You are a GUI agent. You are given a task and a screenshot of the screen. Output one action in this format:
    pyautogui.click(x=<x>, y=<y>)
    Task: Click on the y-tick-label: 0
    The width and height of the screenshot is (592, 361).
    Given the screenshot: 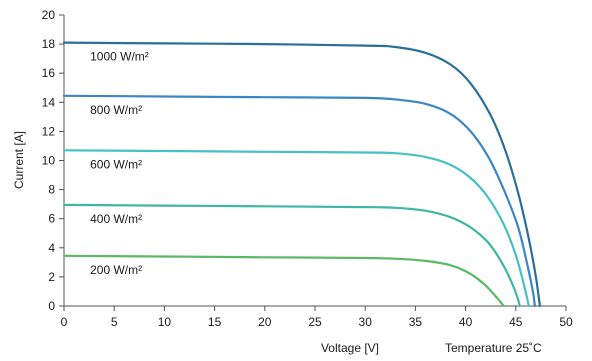 What is the action you would take?
    pyautogui.click(x=51, y=306)
    